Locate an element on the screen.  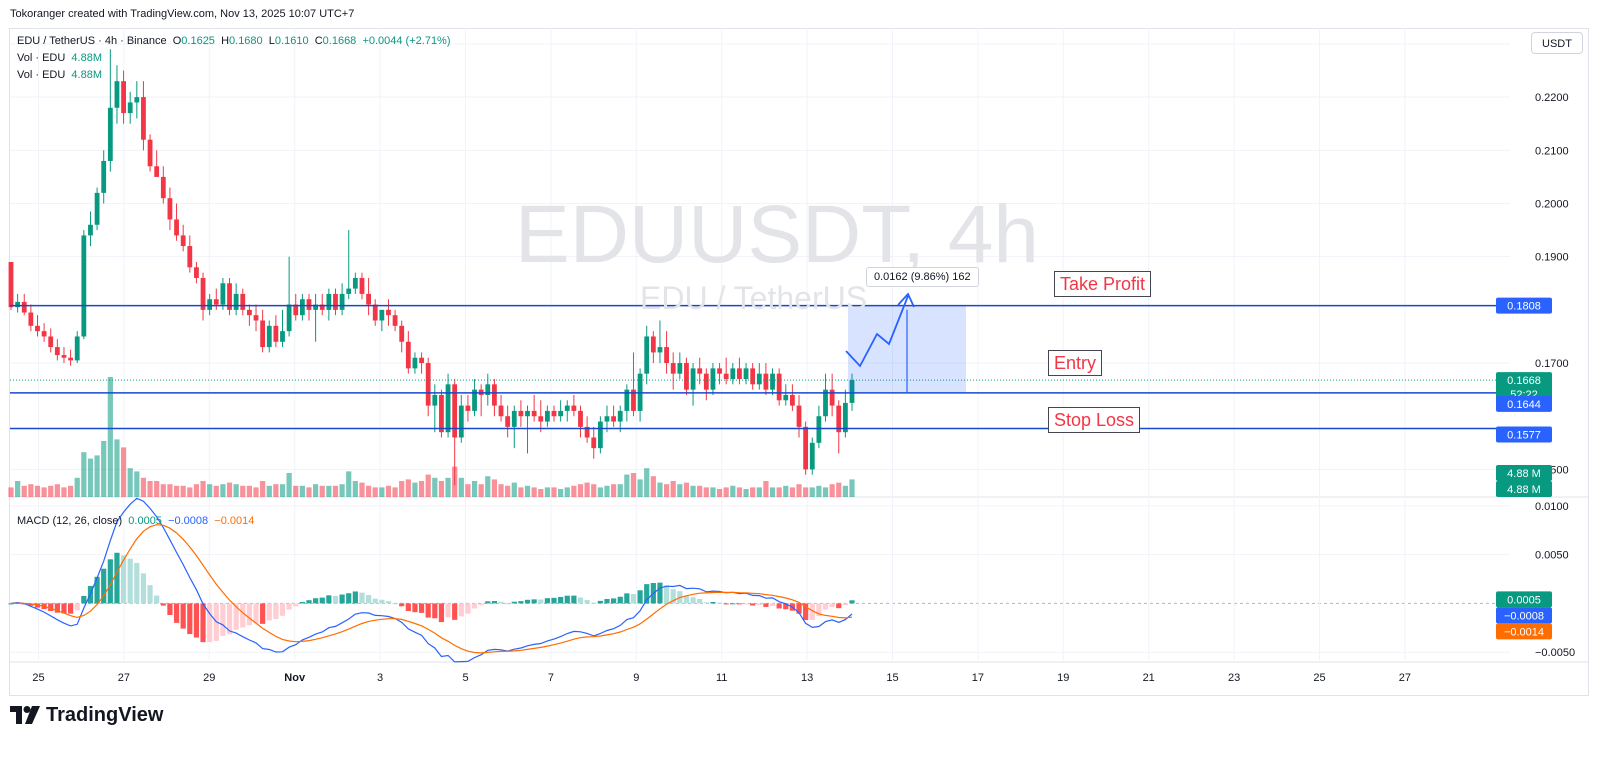
take-profit-label: Take Profit is located at coordinates (1103, 284).